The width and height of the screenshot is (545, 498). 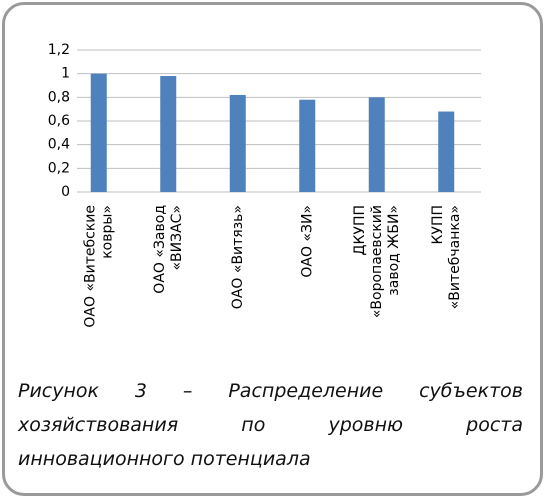 I want to click on x-tick-label: «Воропаевский, so click(x=377, y=261).